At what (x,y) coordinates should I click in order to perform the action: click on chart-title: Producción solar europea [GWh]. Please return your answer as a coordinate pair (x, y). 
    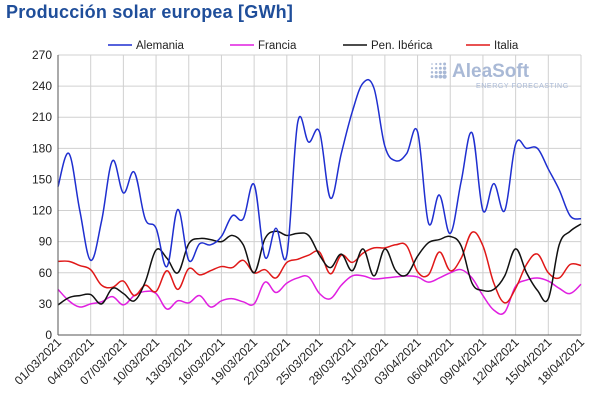
    Looking at the image, I should click on (150, 12).